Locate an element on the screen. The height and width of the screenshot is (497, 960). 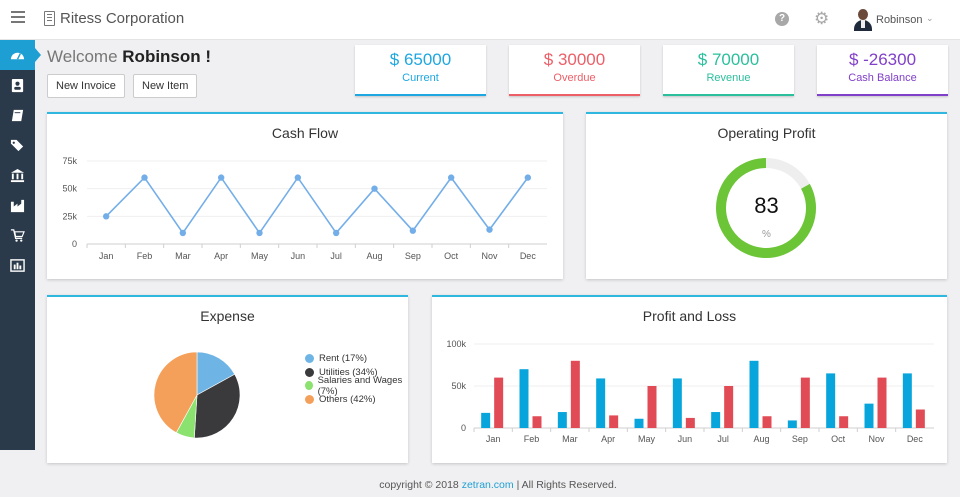
welcome-message: Welcome Robinson ! is located at coordinates (129, 57).